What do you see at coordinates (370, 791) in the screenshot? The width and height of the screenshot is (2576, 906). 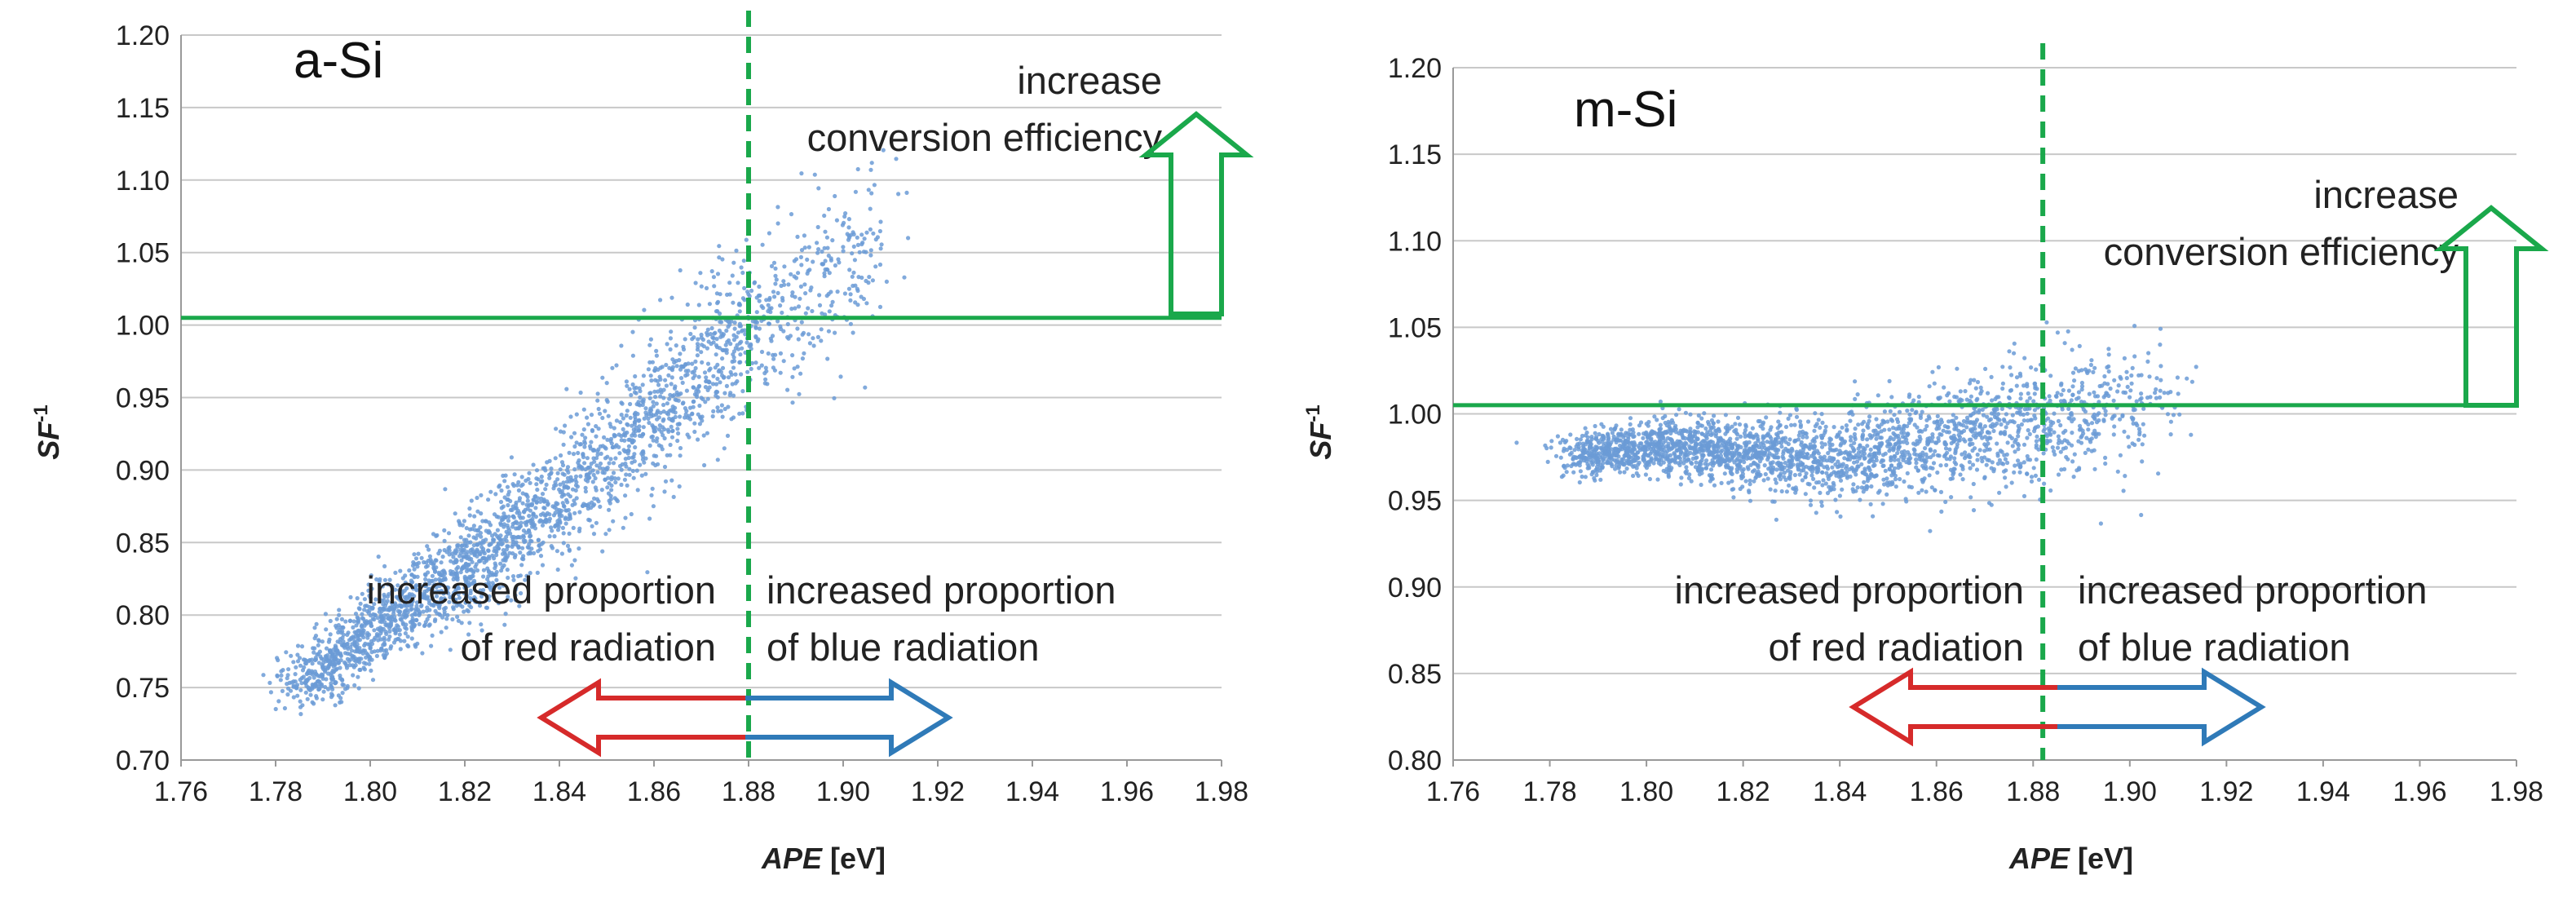 I see `a-si-x-tick-label: 1.80` at bounding box center [370, 791].